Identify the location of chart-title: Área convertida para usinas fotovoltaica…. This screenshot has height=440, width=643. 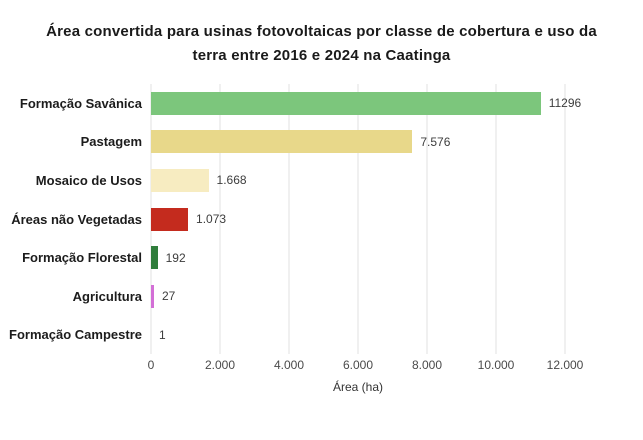
(321, 43).